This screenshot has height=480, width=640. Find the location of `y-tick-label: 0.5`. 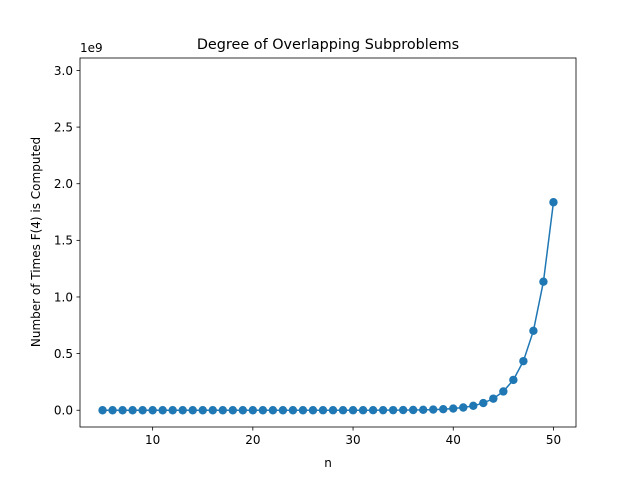

y-tick-label: 0.5 is located at coordinates (63, 354).